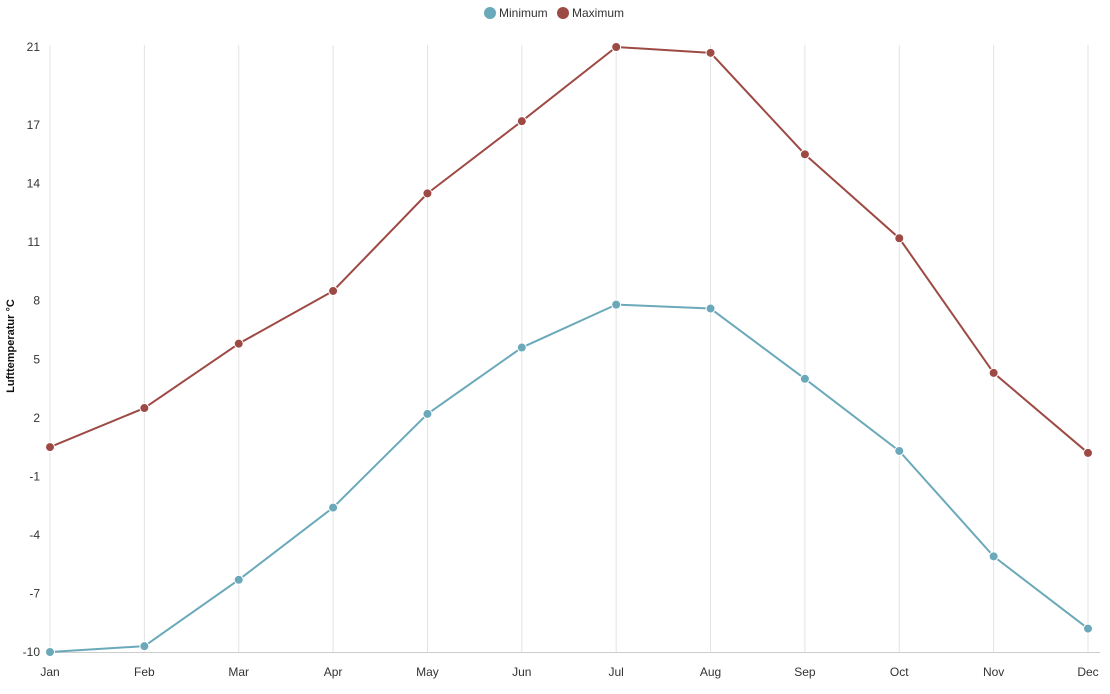 This screenshot has height=694, width=1110. Describe the element at coordinates (36, 359) in the screenshot. I see `y-tick-label: 5` at that location.